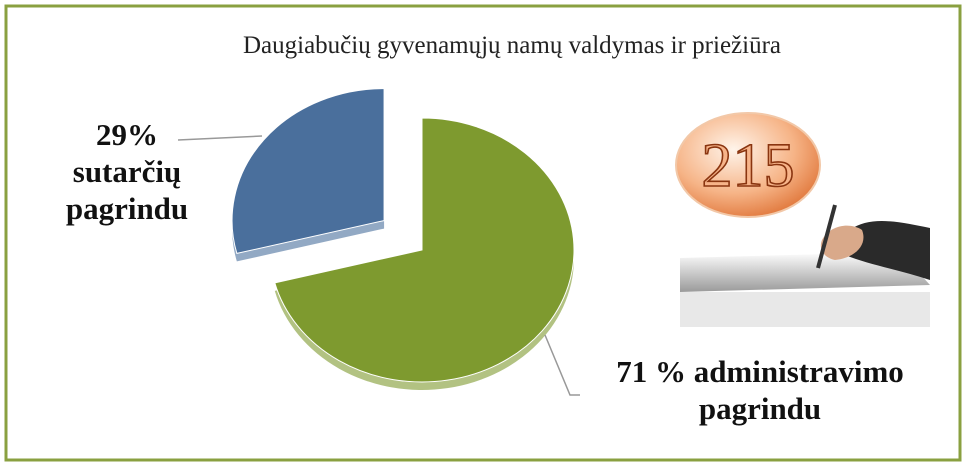  I want to click on badge, so click(748, 165).